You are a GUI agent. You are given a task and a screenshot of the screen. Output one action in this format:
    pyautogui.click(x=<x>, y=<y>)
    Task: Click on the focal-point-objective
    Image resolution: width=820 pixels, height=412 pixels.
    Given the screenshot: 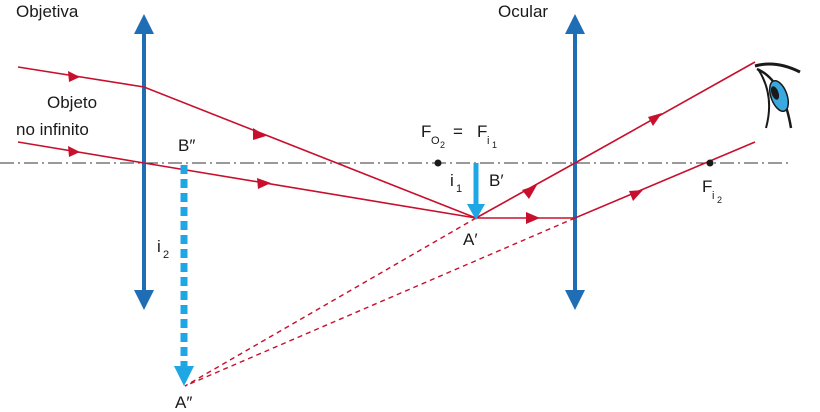 What is the action you would take?
    pyautogui.click(x=438, y=163)
    